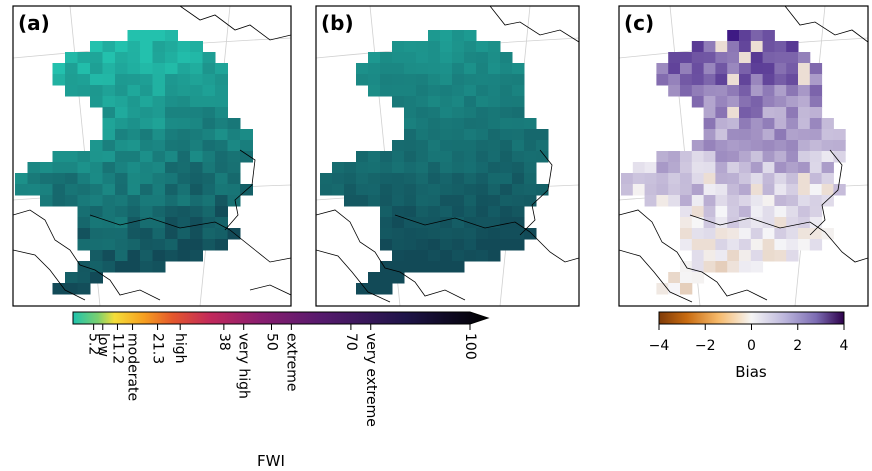  I want to click on fwi-tick-label: 11.2, so click(117, 348).